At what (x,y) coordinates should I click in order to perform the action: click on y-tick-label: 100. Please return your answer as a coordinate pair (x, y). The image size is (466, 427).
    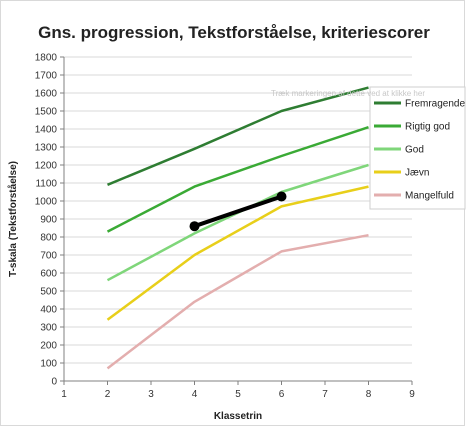
    Looking at the image, I should click on (48, 364).